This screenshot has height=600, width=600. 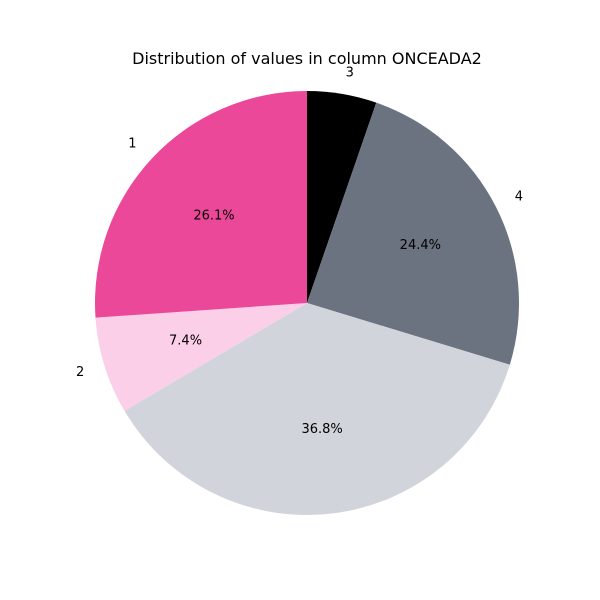 What do you see at coordinates (350, 73) in the screenshot?
I see `slice-label-3: 3` at bounding box center [350, 73].